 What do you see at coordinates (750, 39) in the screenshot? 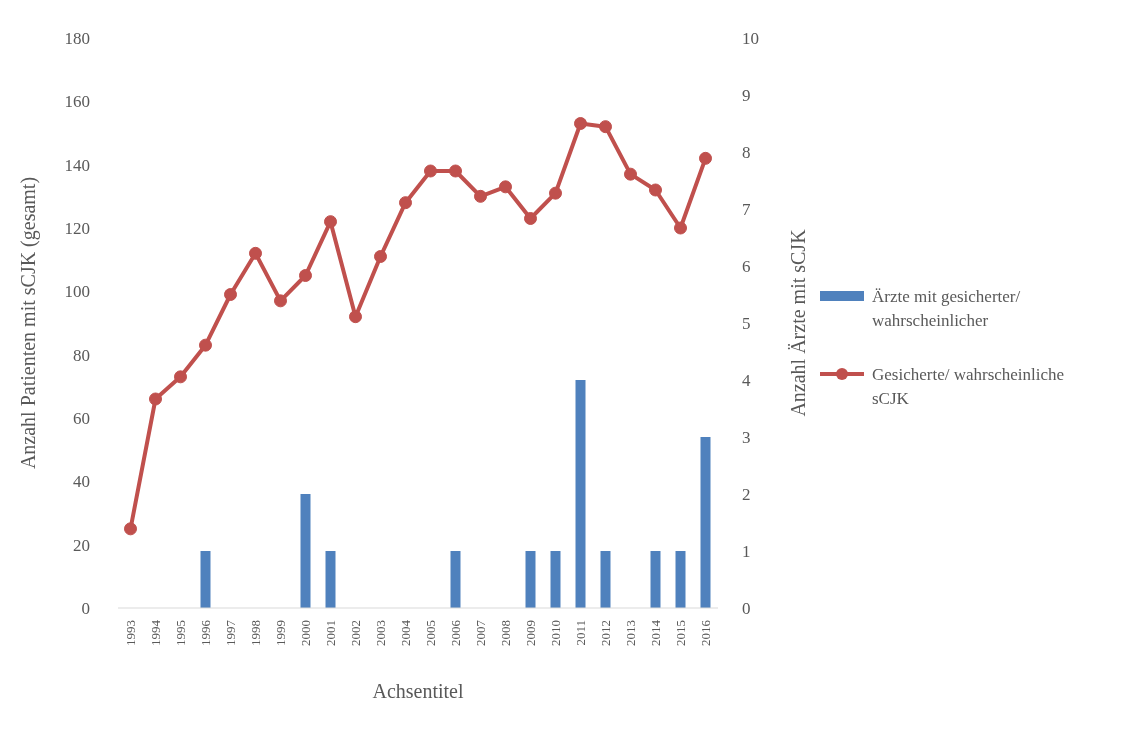
I see `y2-tick-label: 10` at bounding box center [750, 39].